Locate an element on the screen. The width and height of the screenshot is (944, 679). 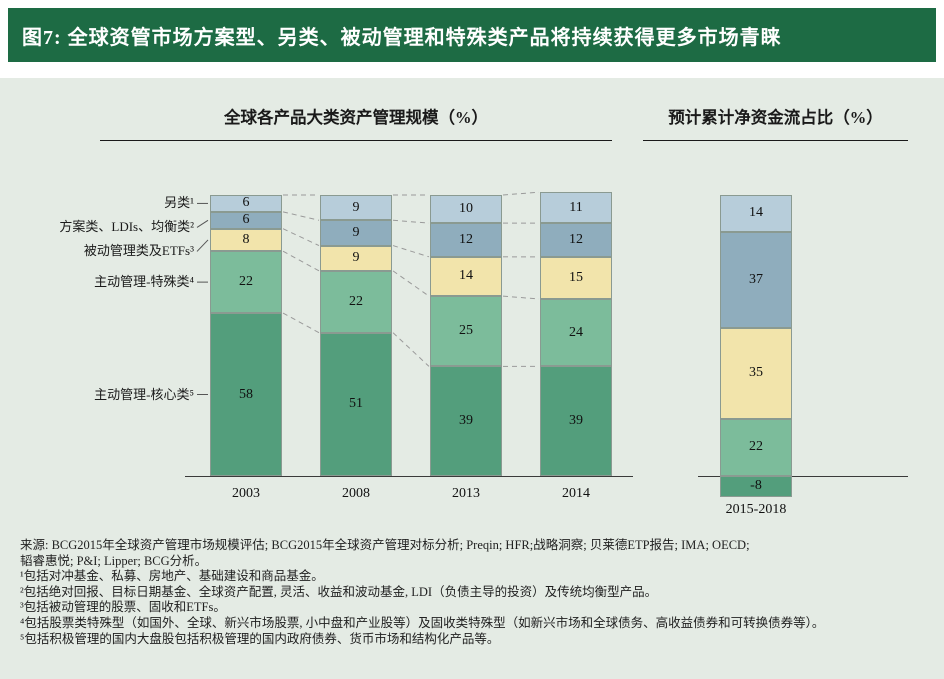
segment-value-label: -8 is located at coordinates (756, 486).